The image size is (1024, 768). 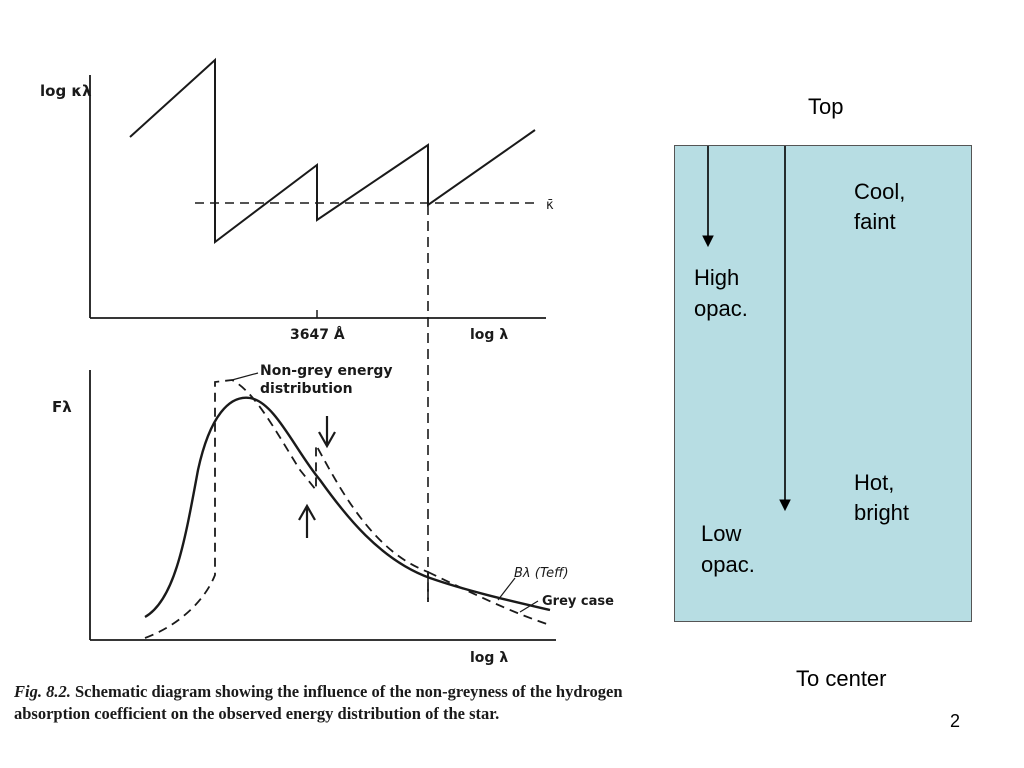 What do you see at coordinates (721, 308) in the screenshot?
I see `high-opacity-label-line2: opac.` at bounding box center [721, 308].